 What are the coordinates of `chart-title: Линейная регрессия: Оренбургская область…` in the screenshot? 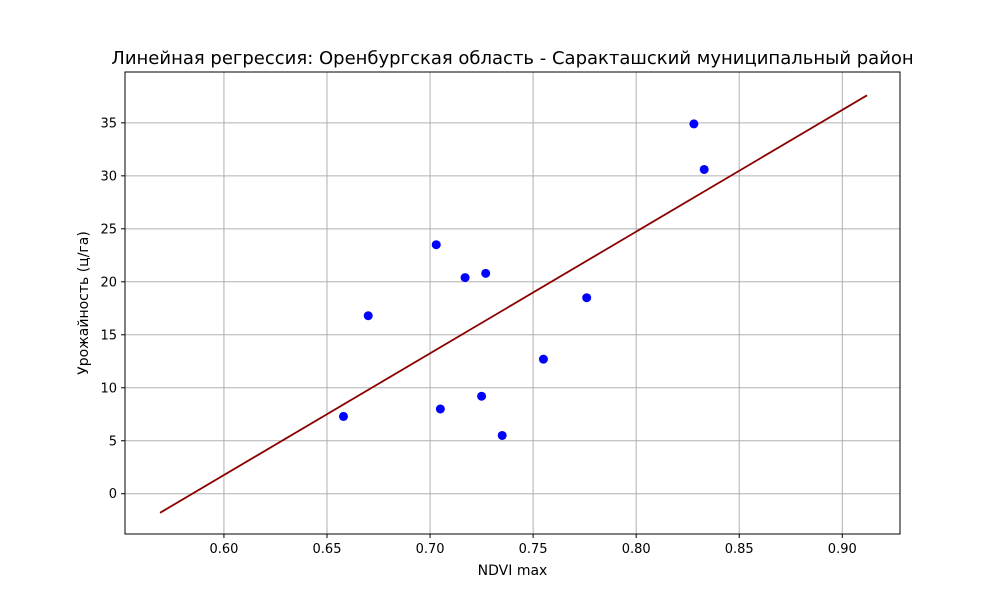 It's located at (512, 58).